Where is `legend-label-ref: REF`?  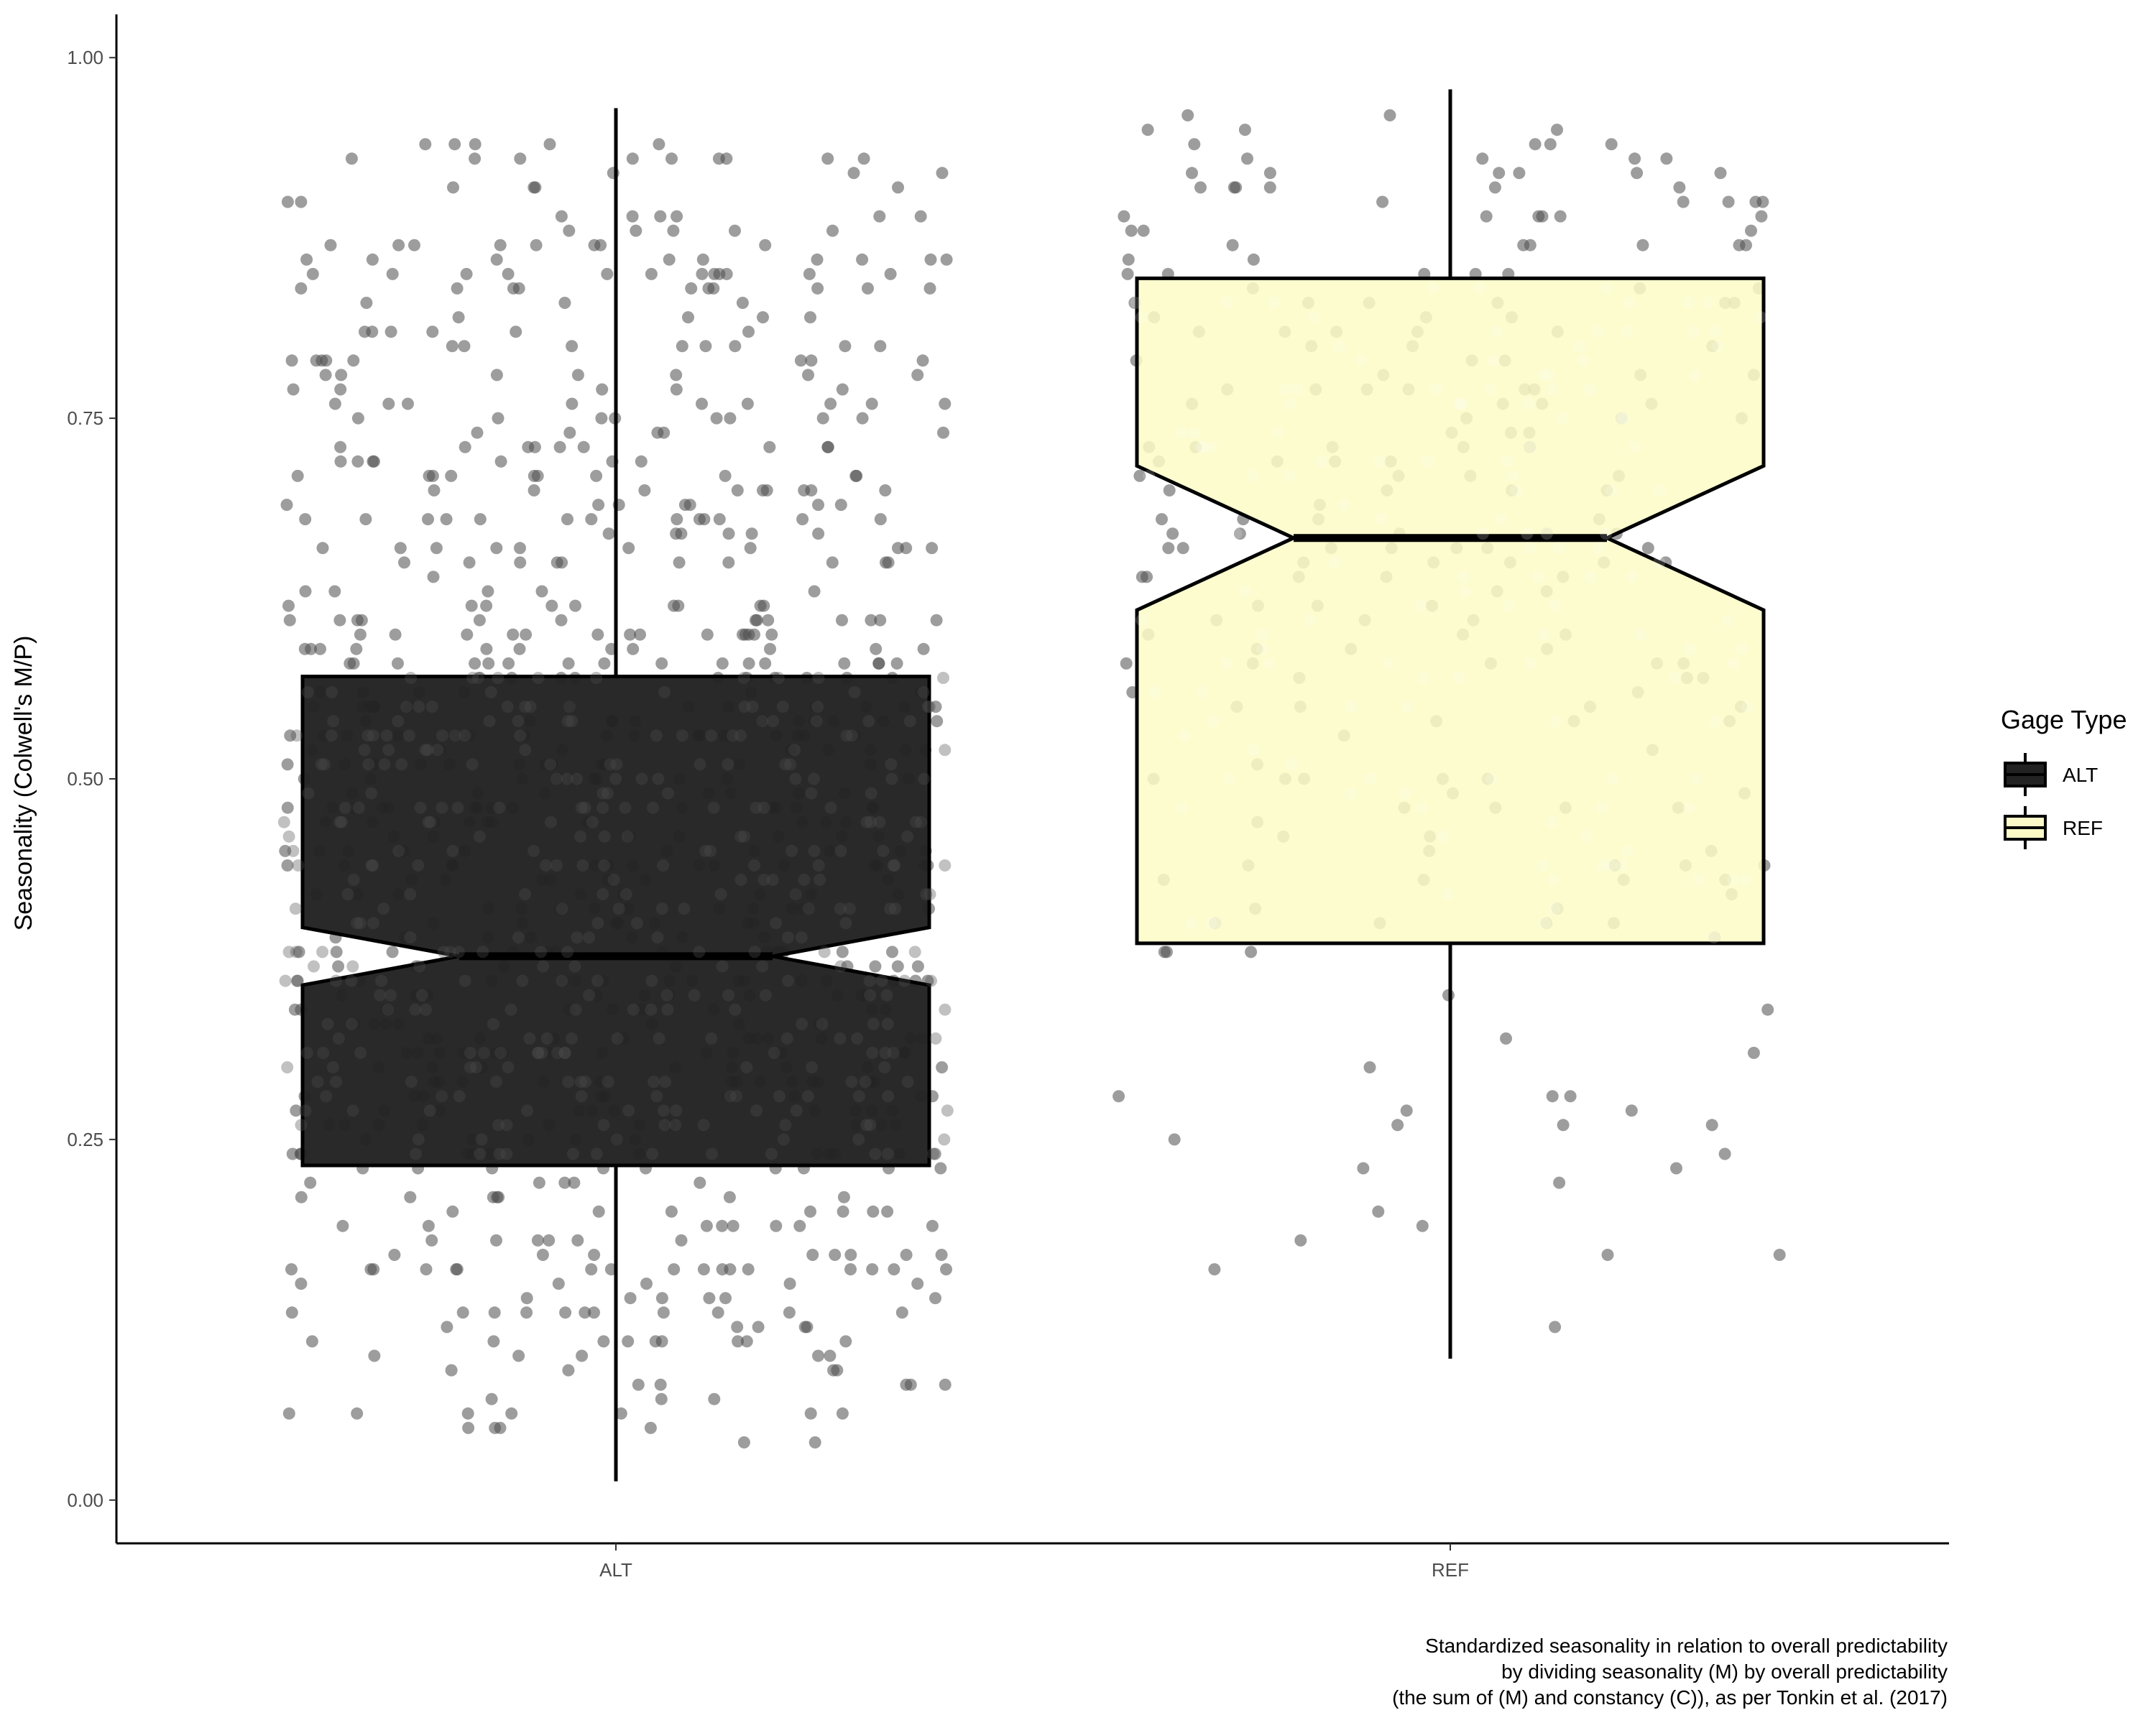
legend-label-ref: REF is located at coordinates (2083, 828).